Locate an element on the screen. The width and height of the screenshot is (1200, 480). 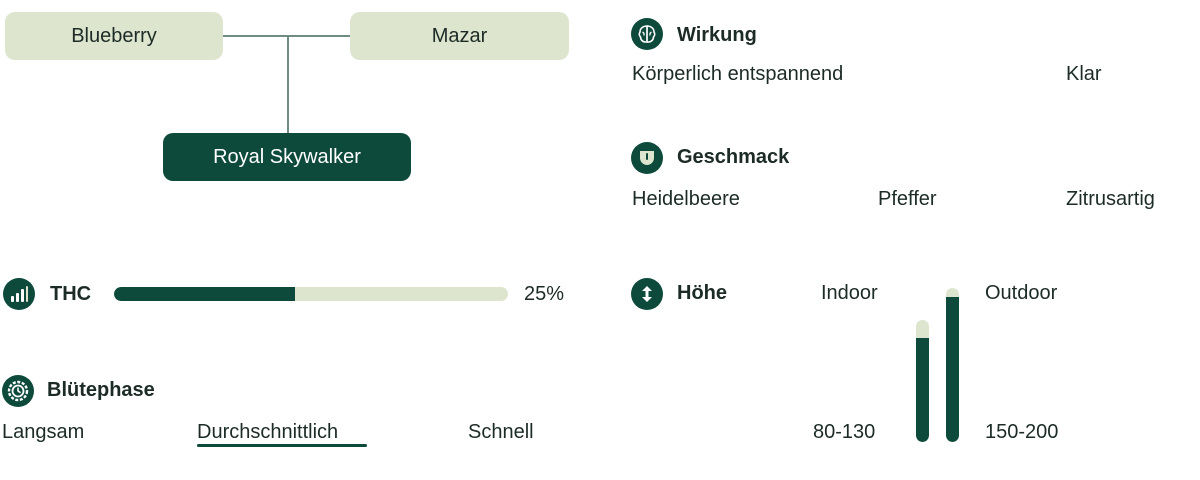
child-strain-label: Royal Skywalker is located at coordinates (287, 156).